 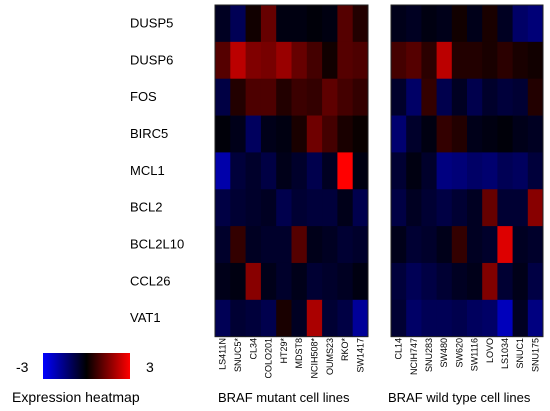 I want to click on column-label-oums23: OUMS23, so click(x=330, y=356).